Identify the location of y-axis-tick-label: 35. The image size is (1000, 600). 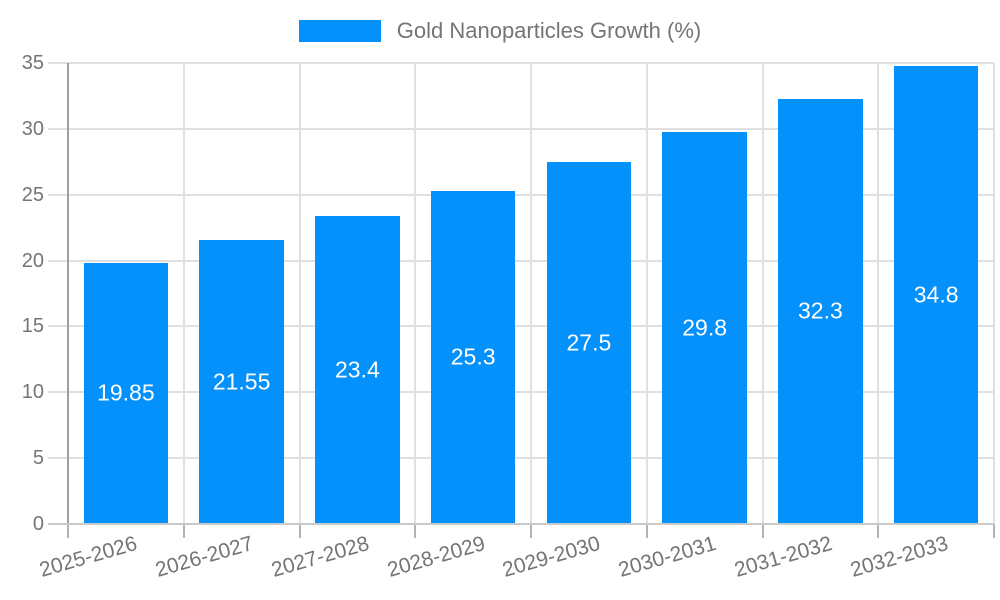
(32, 63).